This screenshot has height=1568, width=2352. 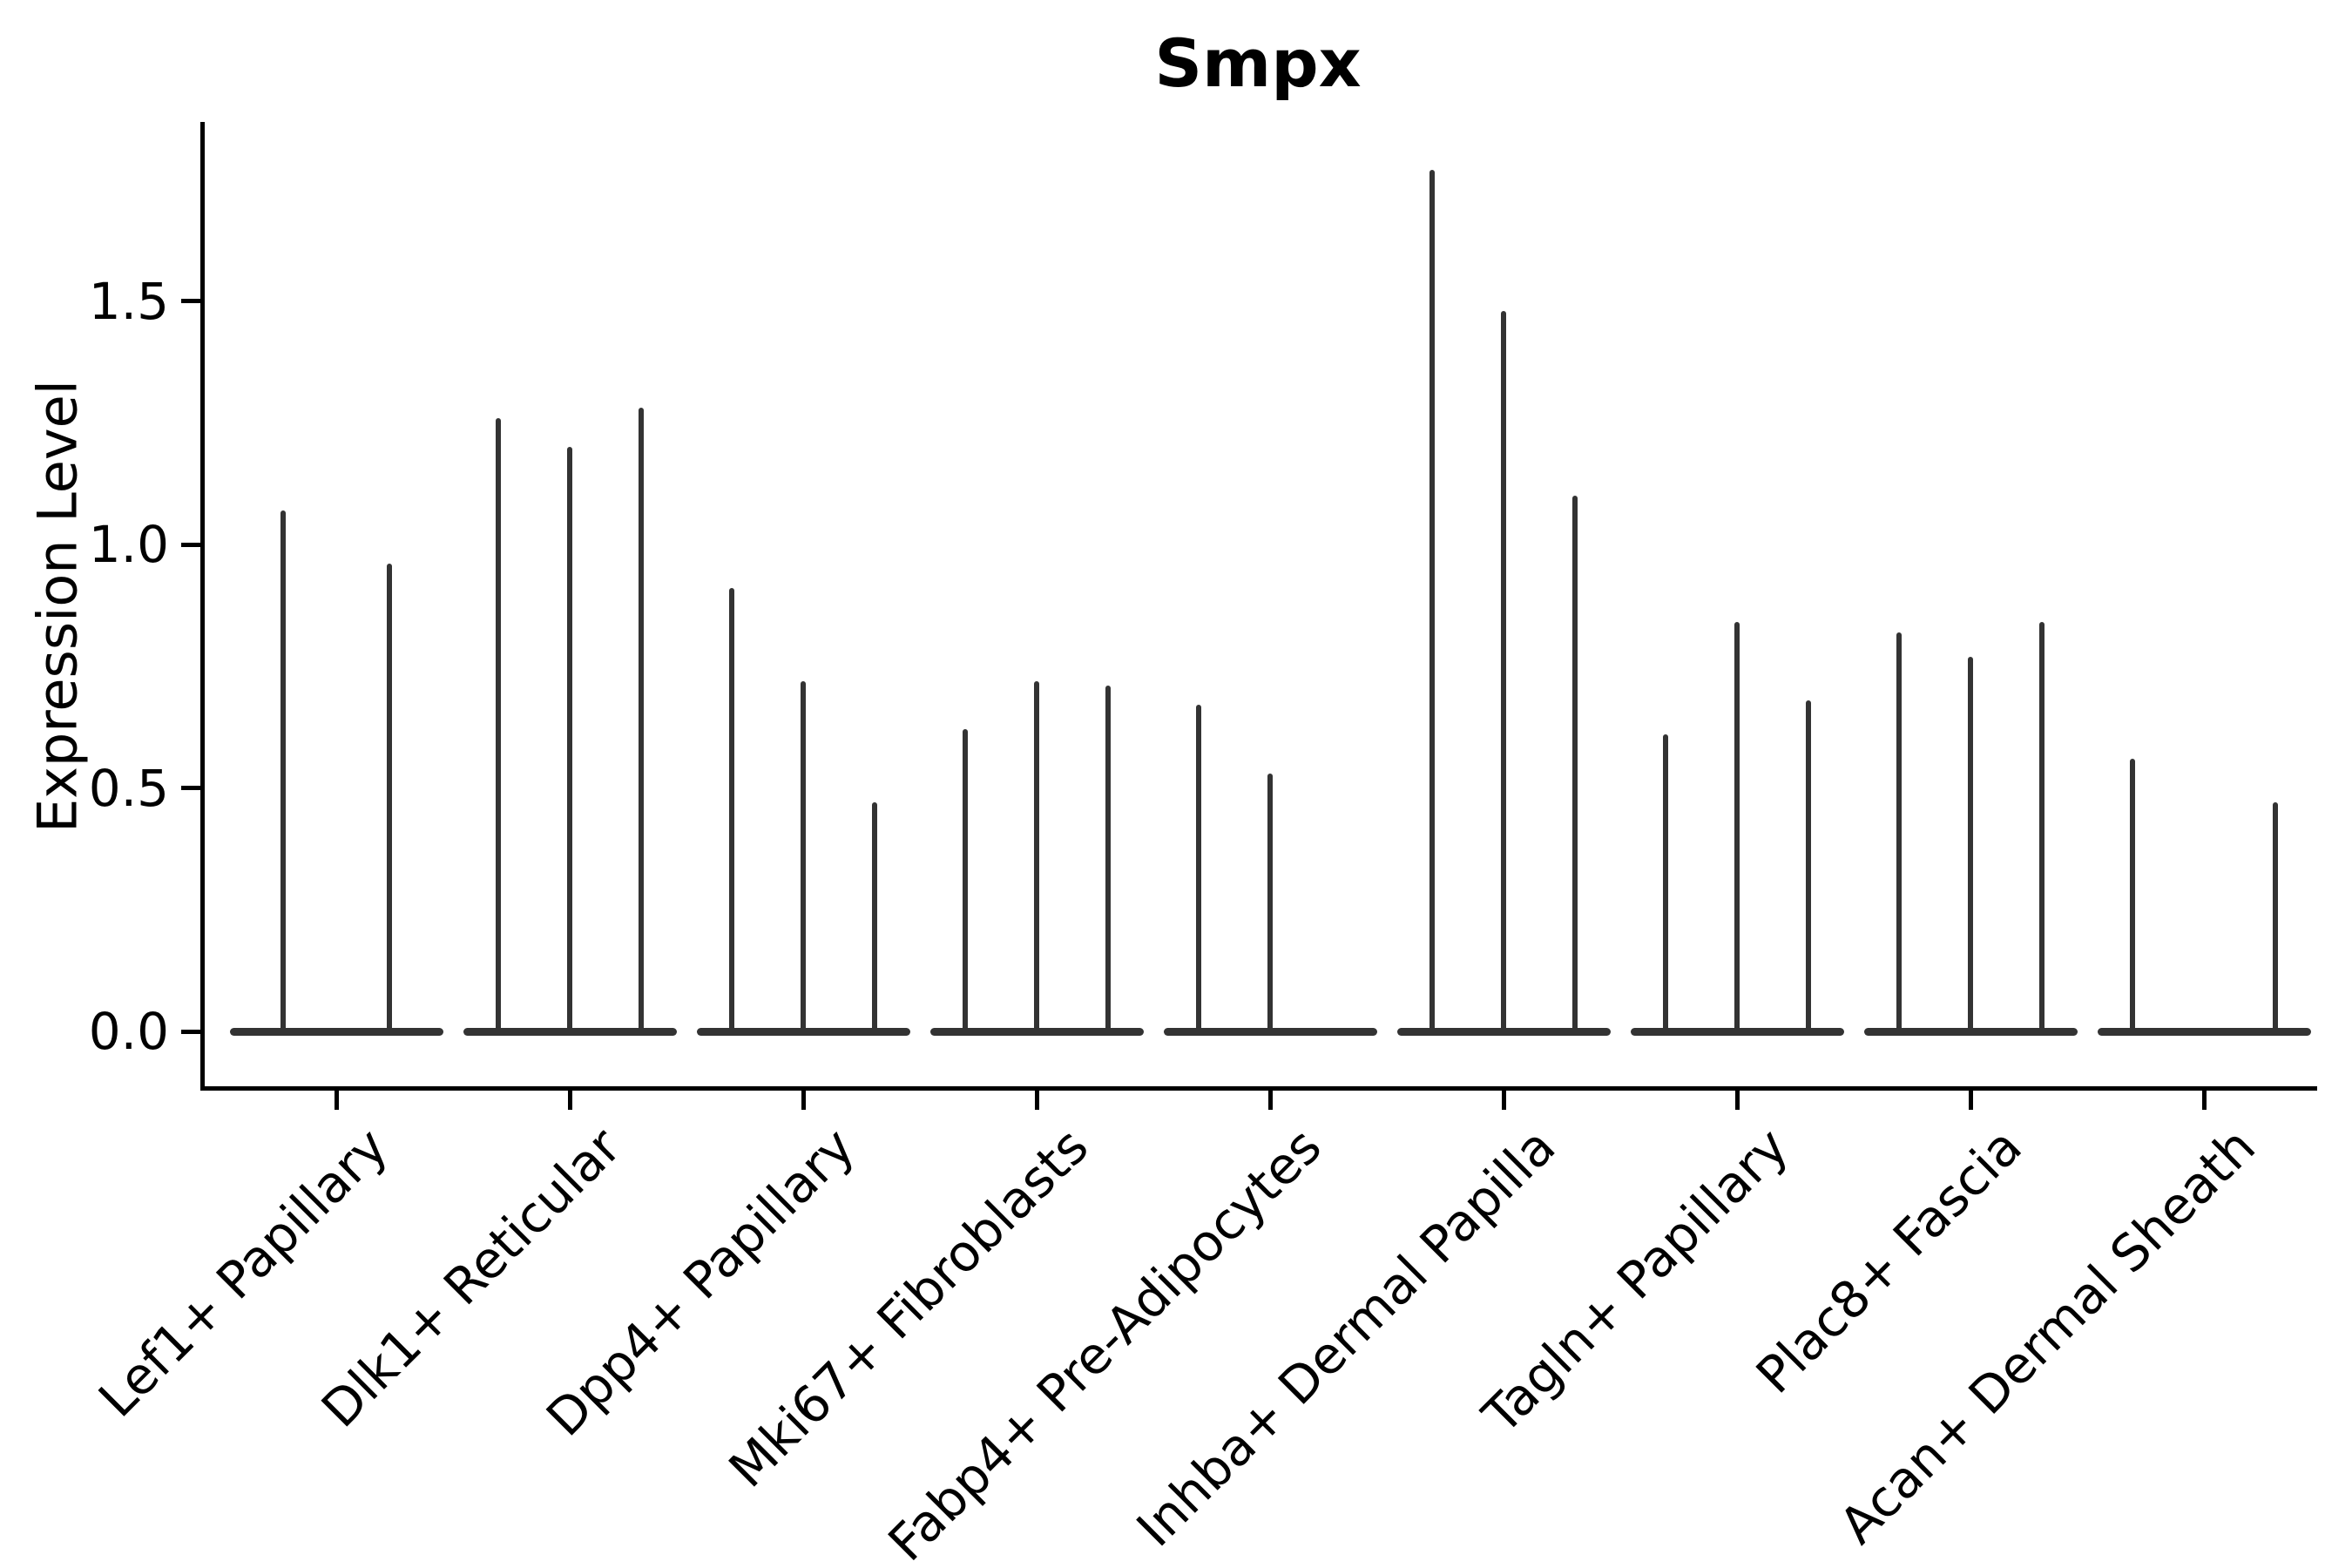 What do you see at coordinates (129, 788) in the screenshot?
I see `y-axis-tick-label: 0.5` at bounding box center [129, 788].